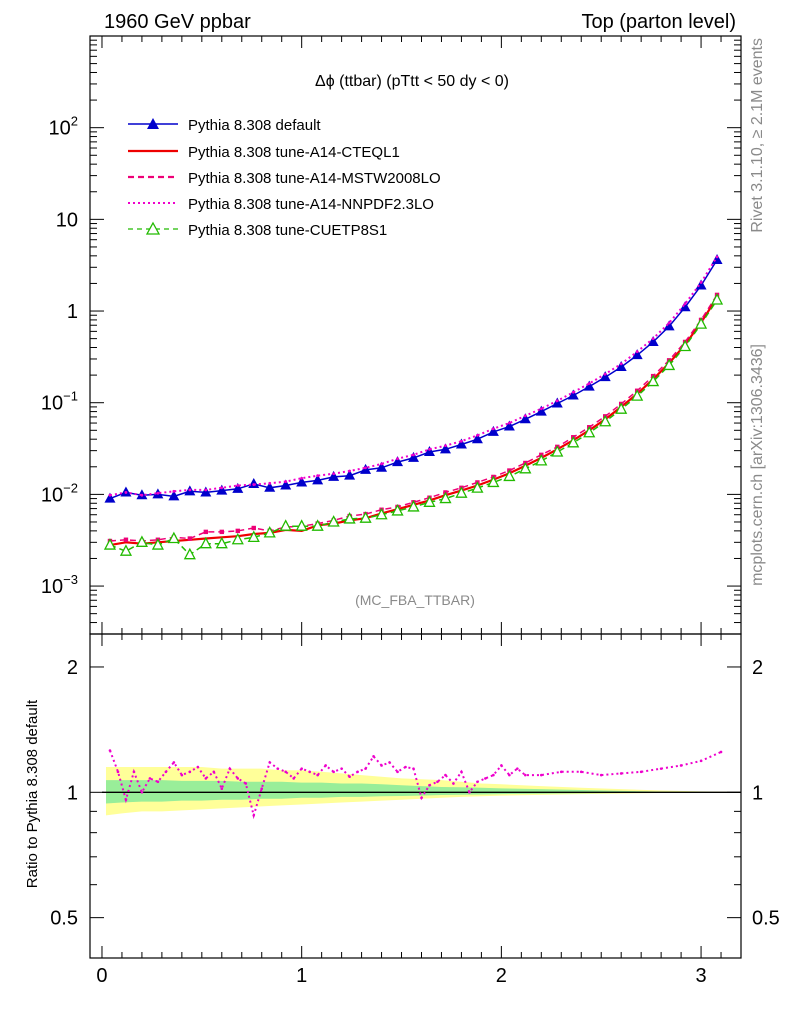 Image resolution: width=786 pixels, height=1024 pixels. Describe the element at coordinates (59, 585) in the screenshot. I see `main-y-tick-label: 10−3` at that location.